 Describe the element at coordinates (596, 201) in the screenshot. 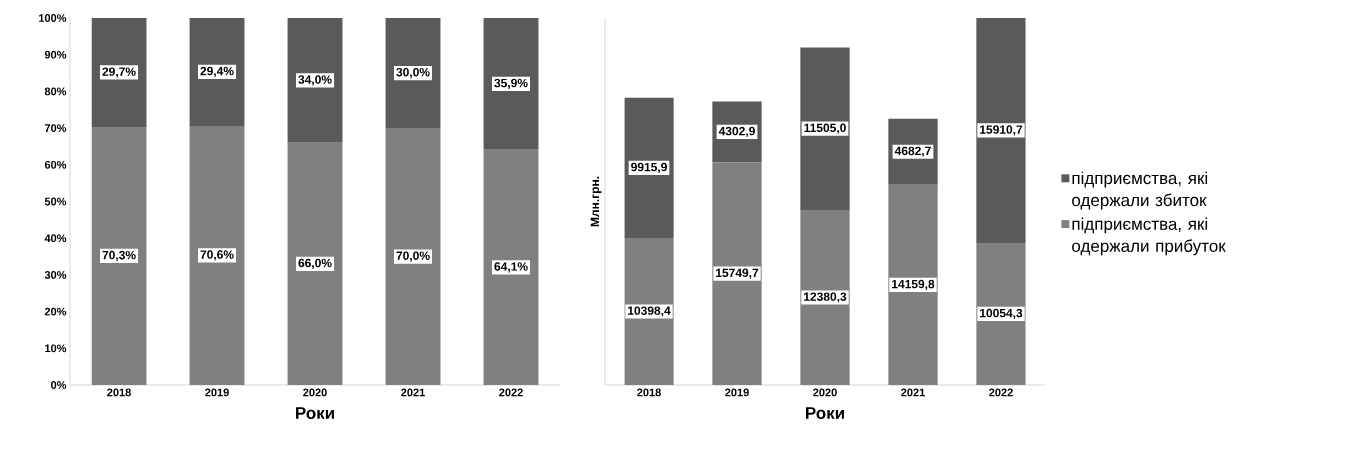

I see `y-axis-title: Млн.грн.` at that location.